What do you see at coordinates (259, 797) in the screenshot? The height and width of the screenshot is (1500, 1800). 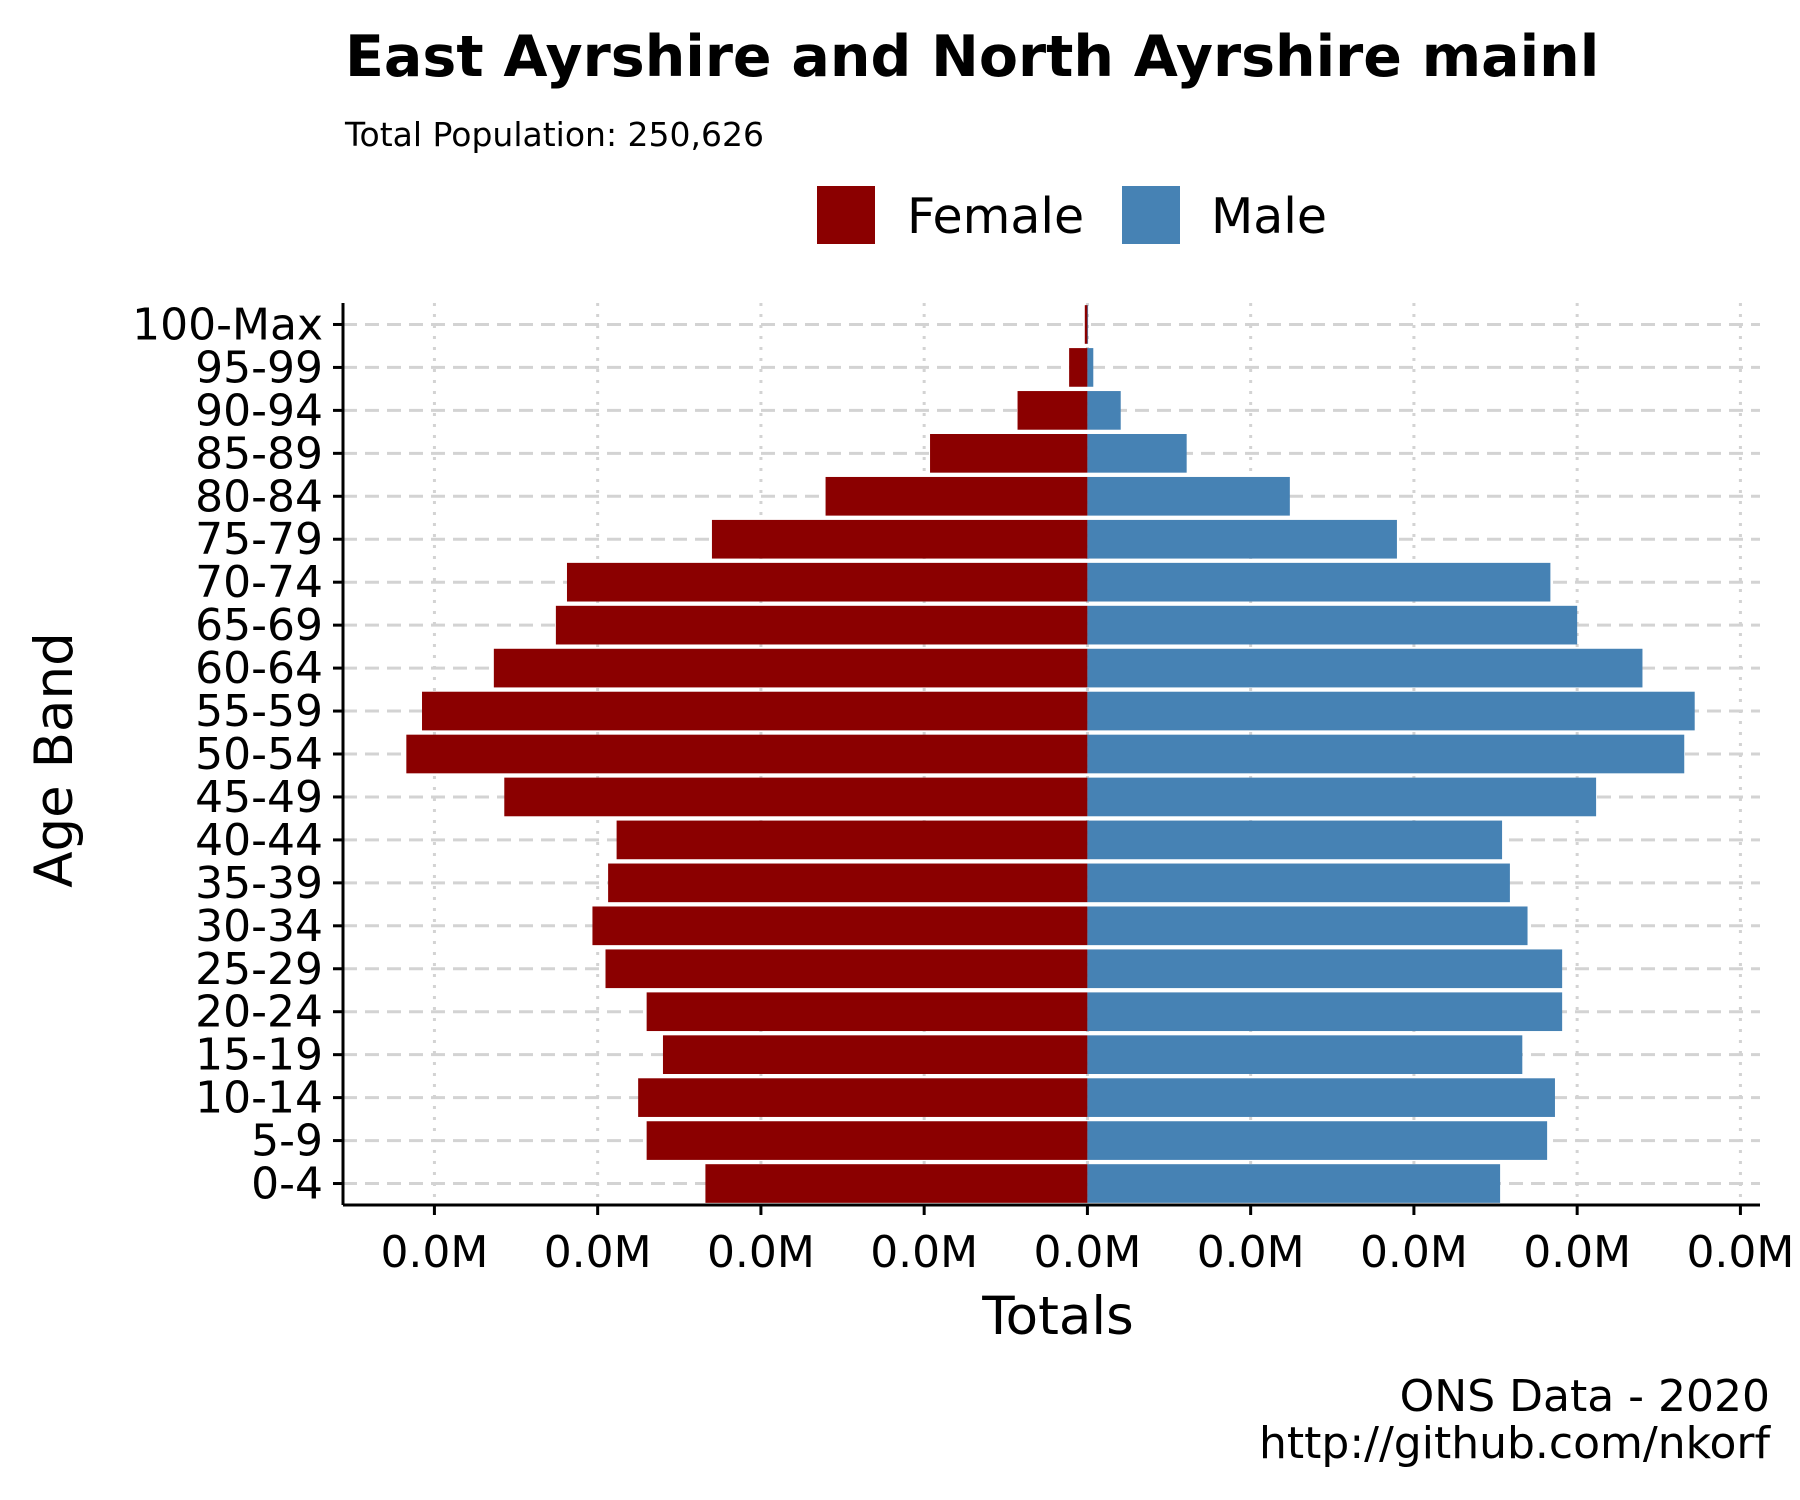 I see `y-tick-label: 45-49` at bounding box center [259, 797].